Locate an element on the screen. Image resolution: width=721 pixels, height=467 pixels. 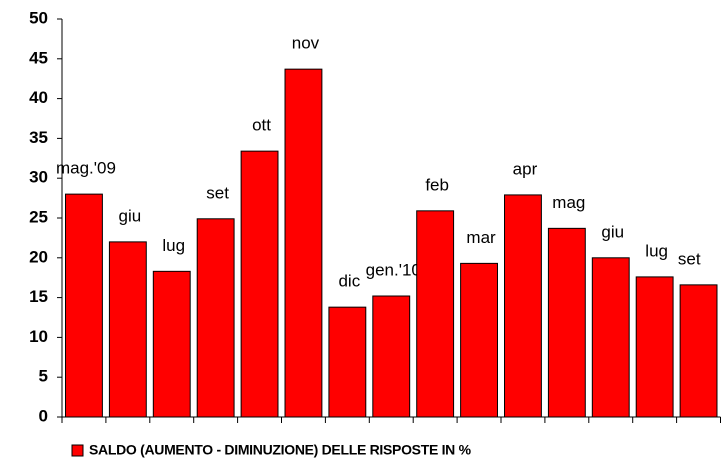
y-tick-label: 15 is located at coordinates (38, 296).